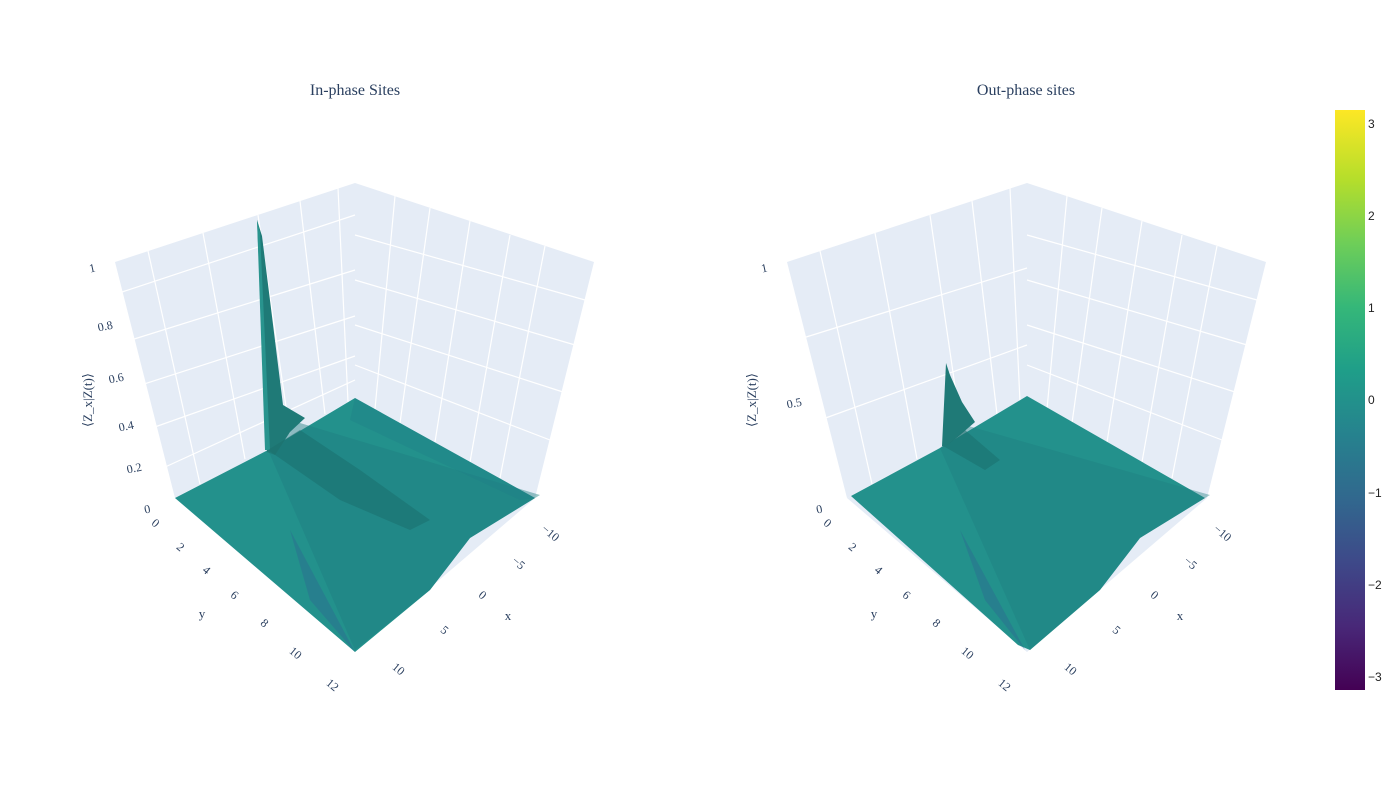 Image resolution: width=1400 pixels, height=800 pixels. I want to click on colorbar-tick: 2, so click(1371, 216).